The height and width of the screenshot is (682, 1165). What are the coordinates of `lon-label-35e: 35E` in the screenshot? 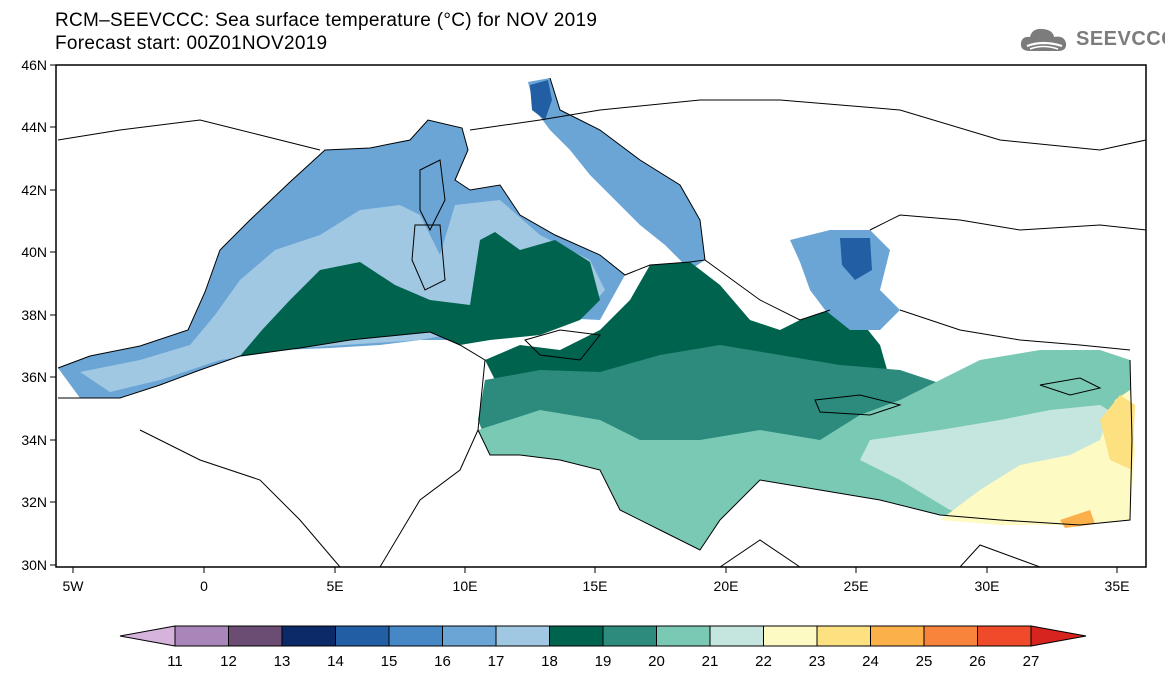 It's located at (1117, 586).